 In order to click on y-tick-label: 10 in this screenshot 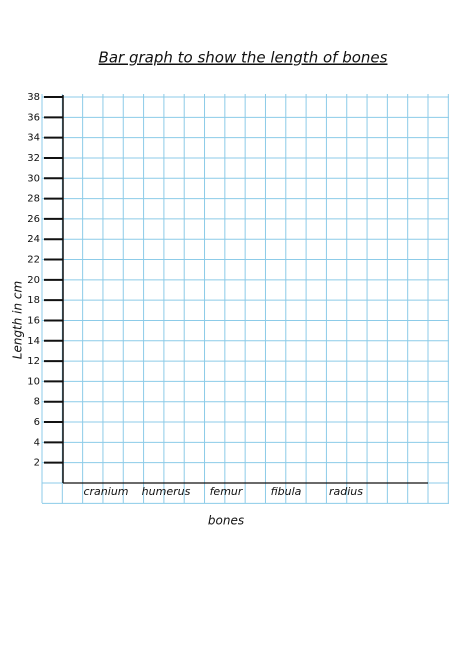, I will do `click(33, 381)`.